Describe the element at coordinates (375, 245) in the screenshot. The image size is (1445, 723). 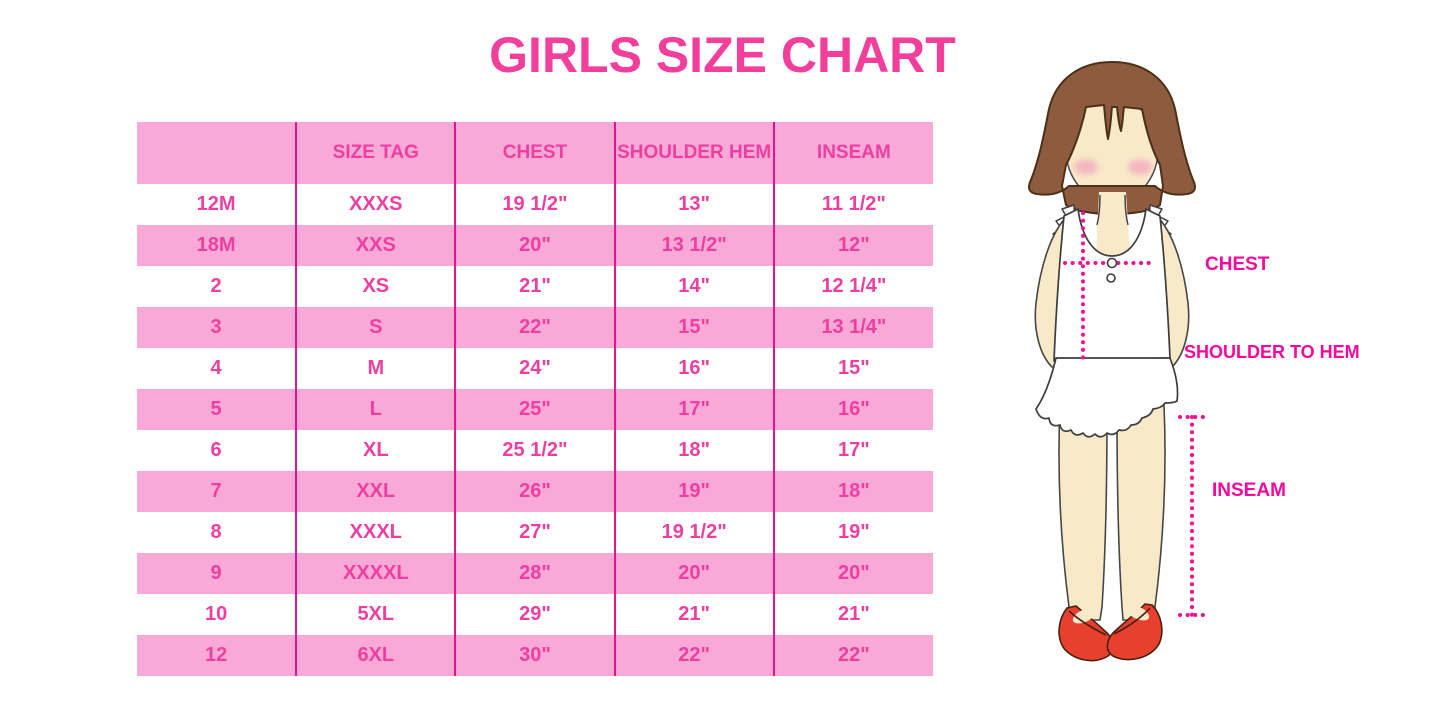
I see `table-cell: XXS` at that location.